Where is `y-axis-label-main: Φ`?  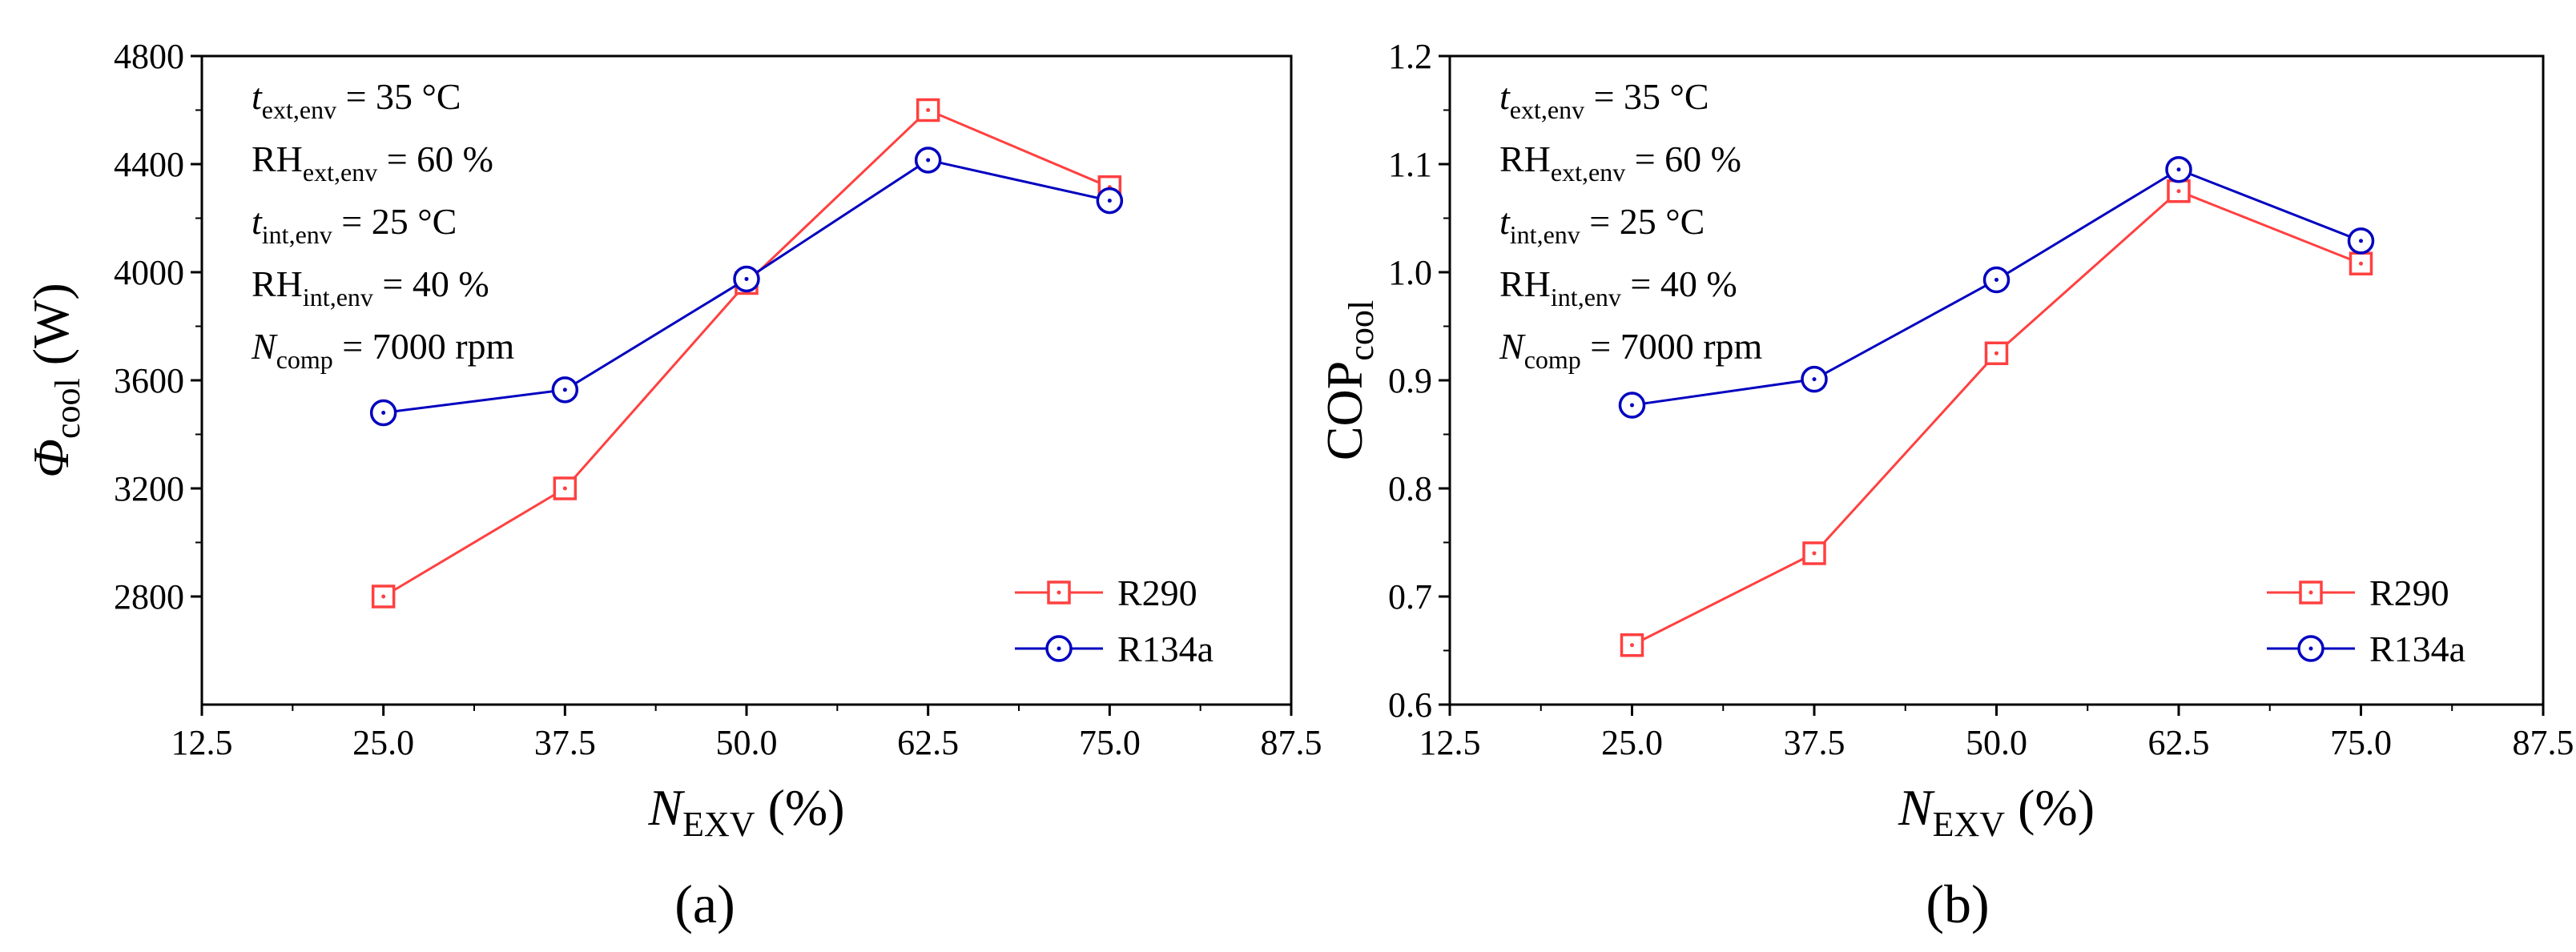
y-axis-label-main: Φ is located at coordinates (50, 459).